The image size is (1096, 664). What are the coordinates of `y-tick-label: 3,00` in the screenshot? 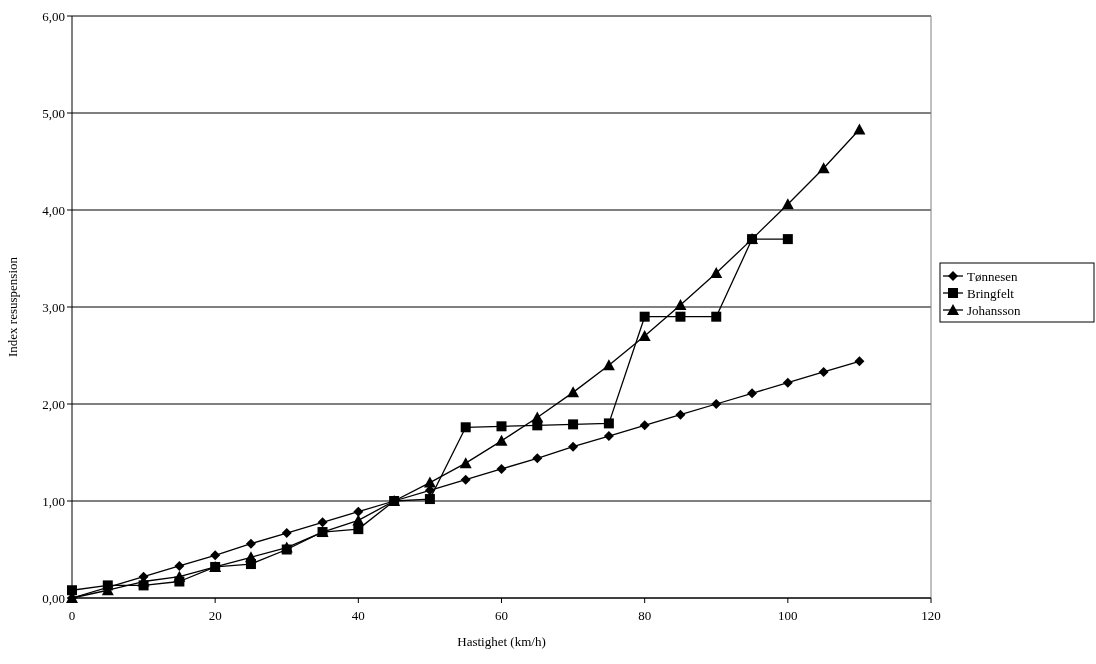 It's located at (53, 307).